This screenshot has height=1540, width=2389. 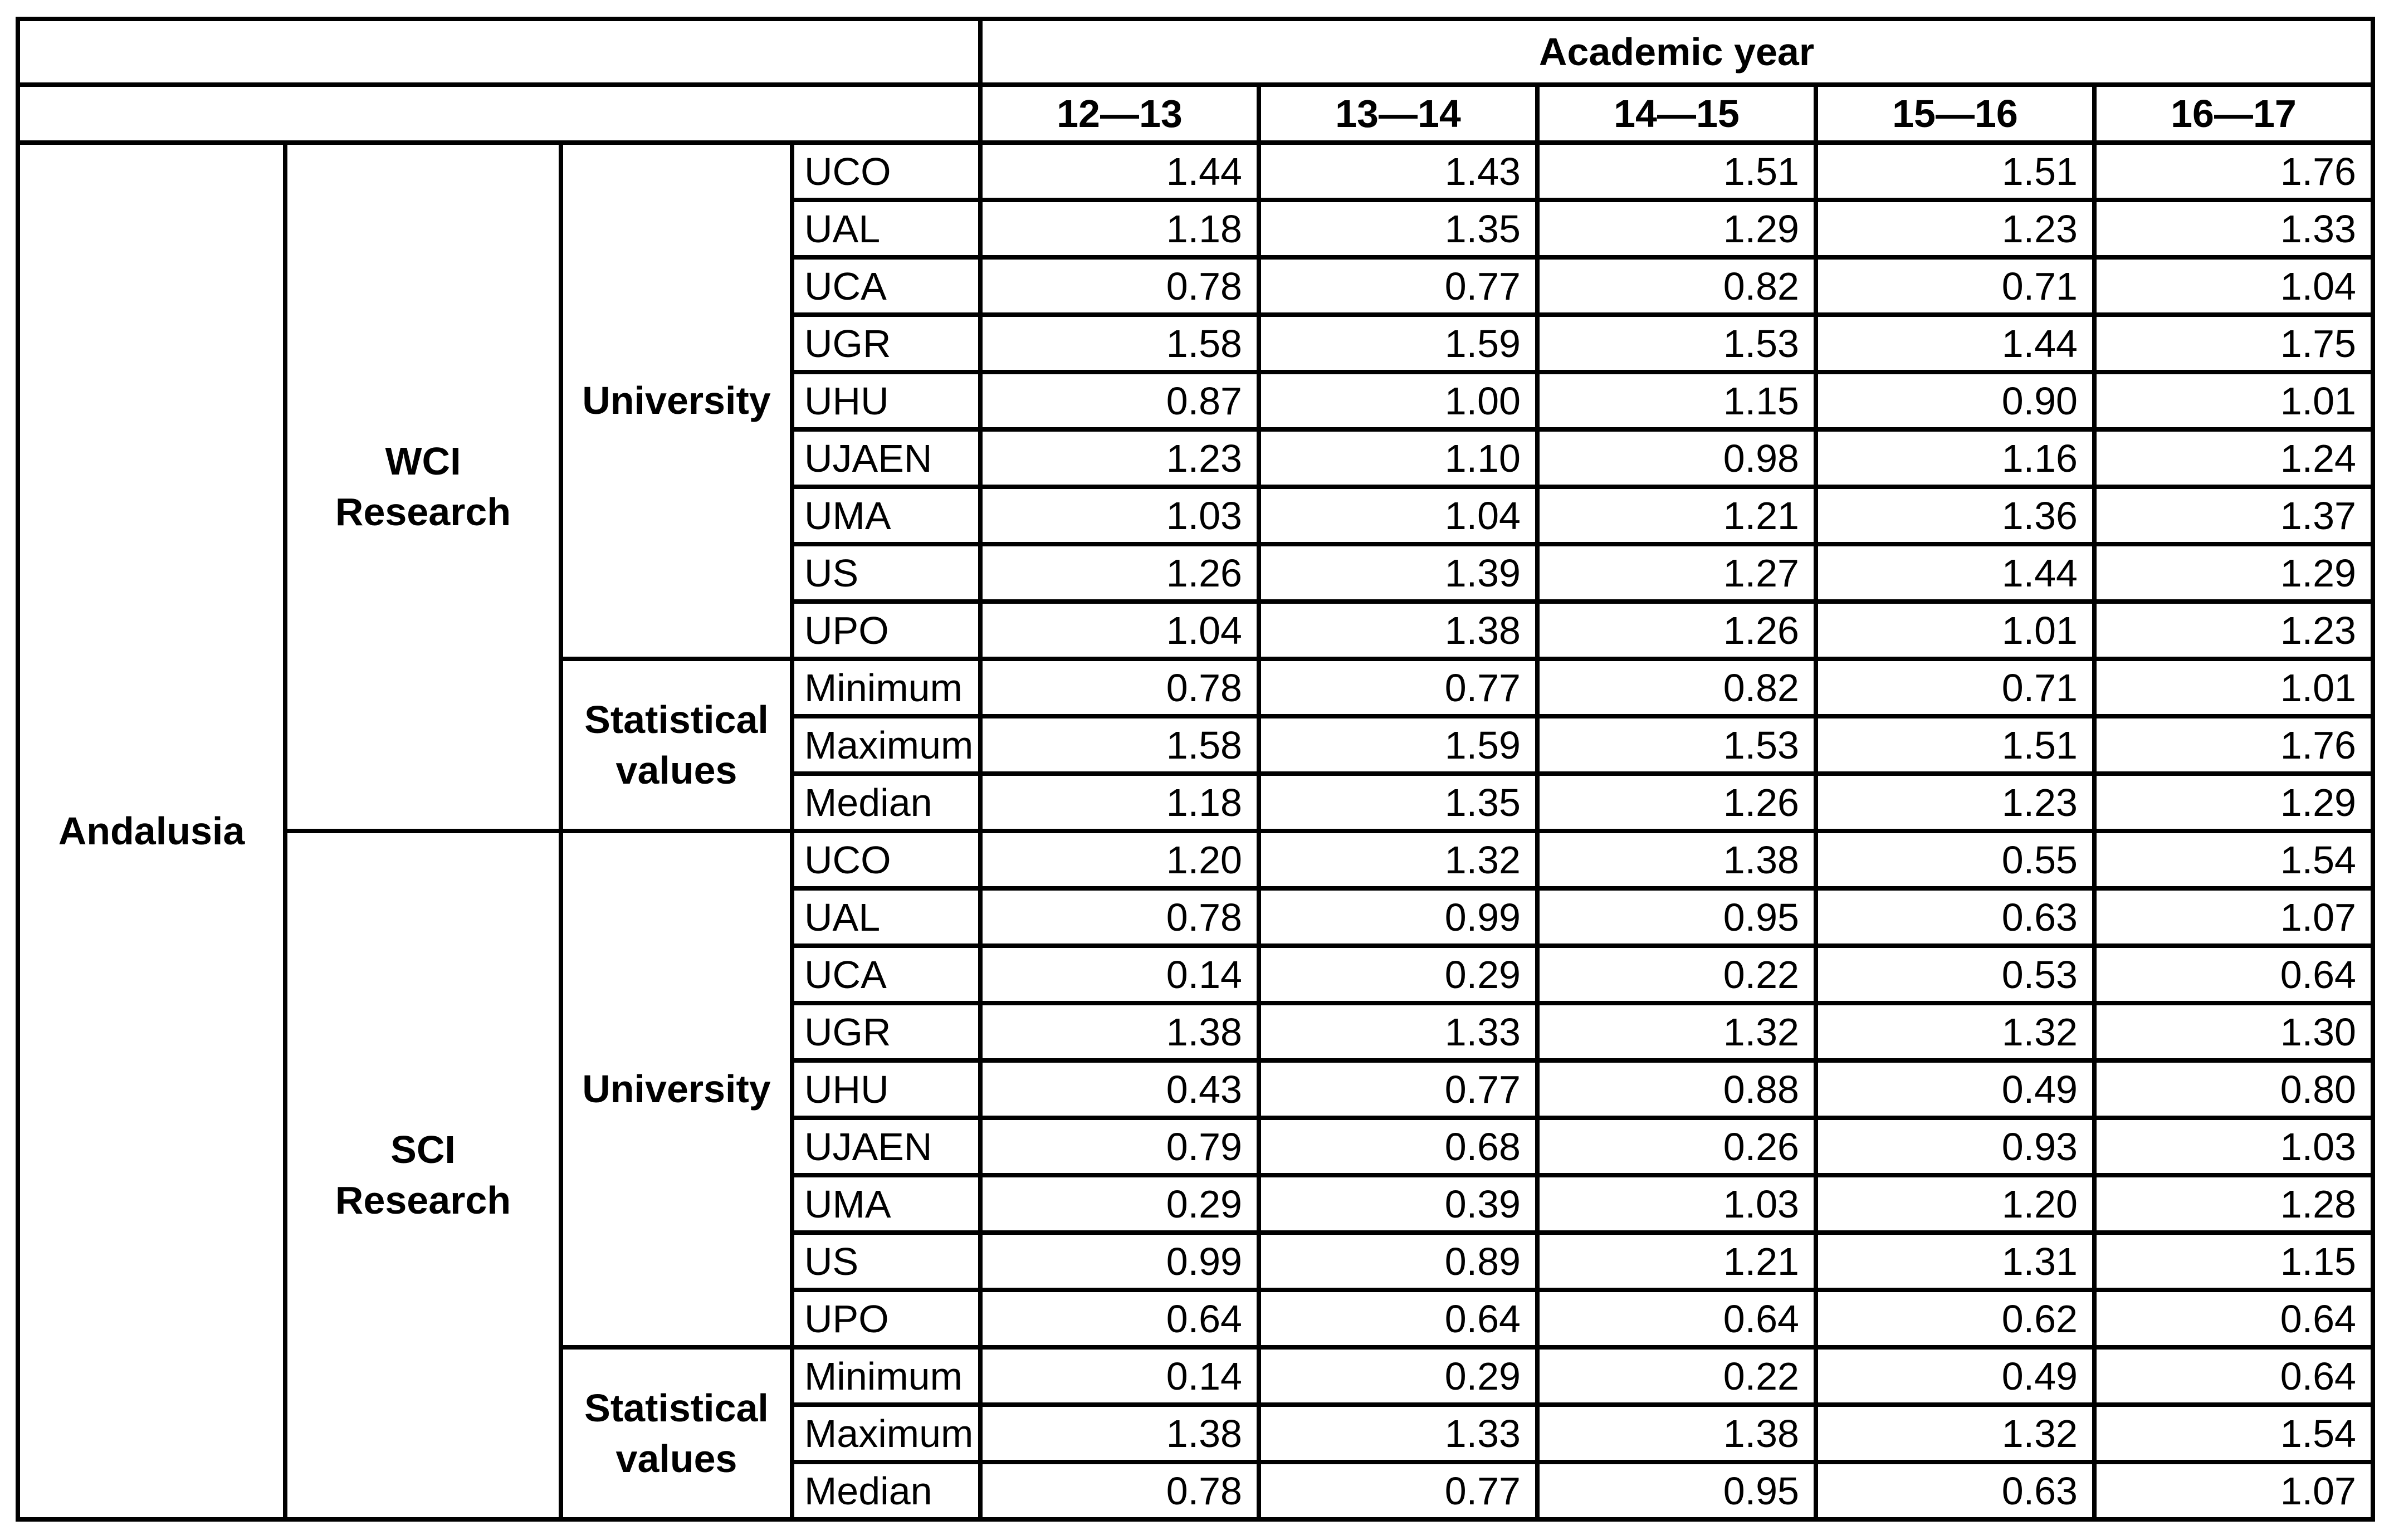 What do you see at coordinates (1955, 515) in the screenshot?
I see `value-cell: 1.36` at bounding box center [1955, 515].